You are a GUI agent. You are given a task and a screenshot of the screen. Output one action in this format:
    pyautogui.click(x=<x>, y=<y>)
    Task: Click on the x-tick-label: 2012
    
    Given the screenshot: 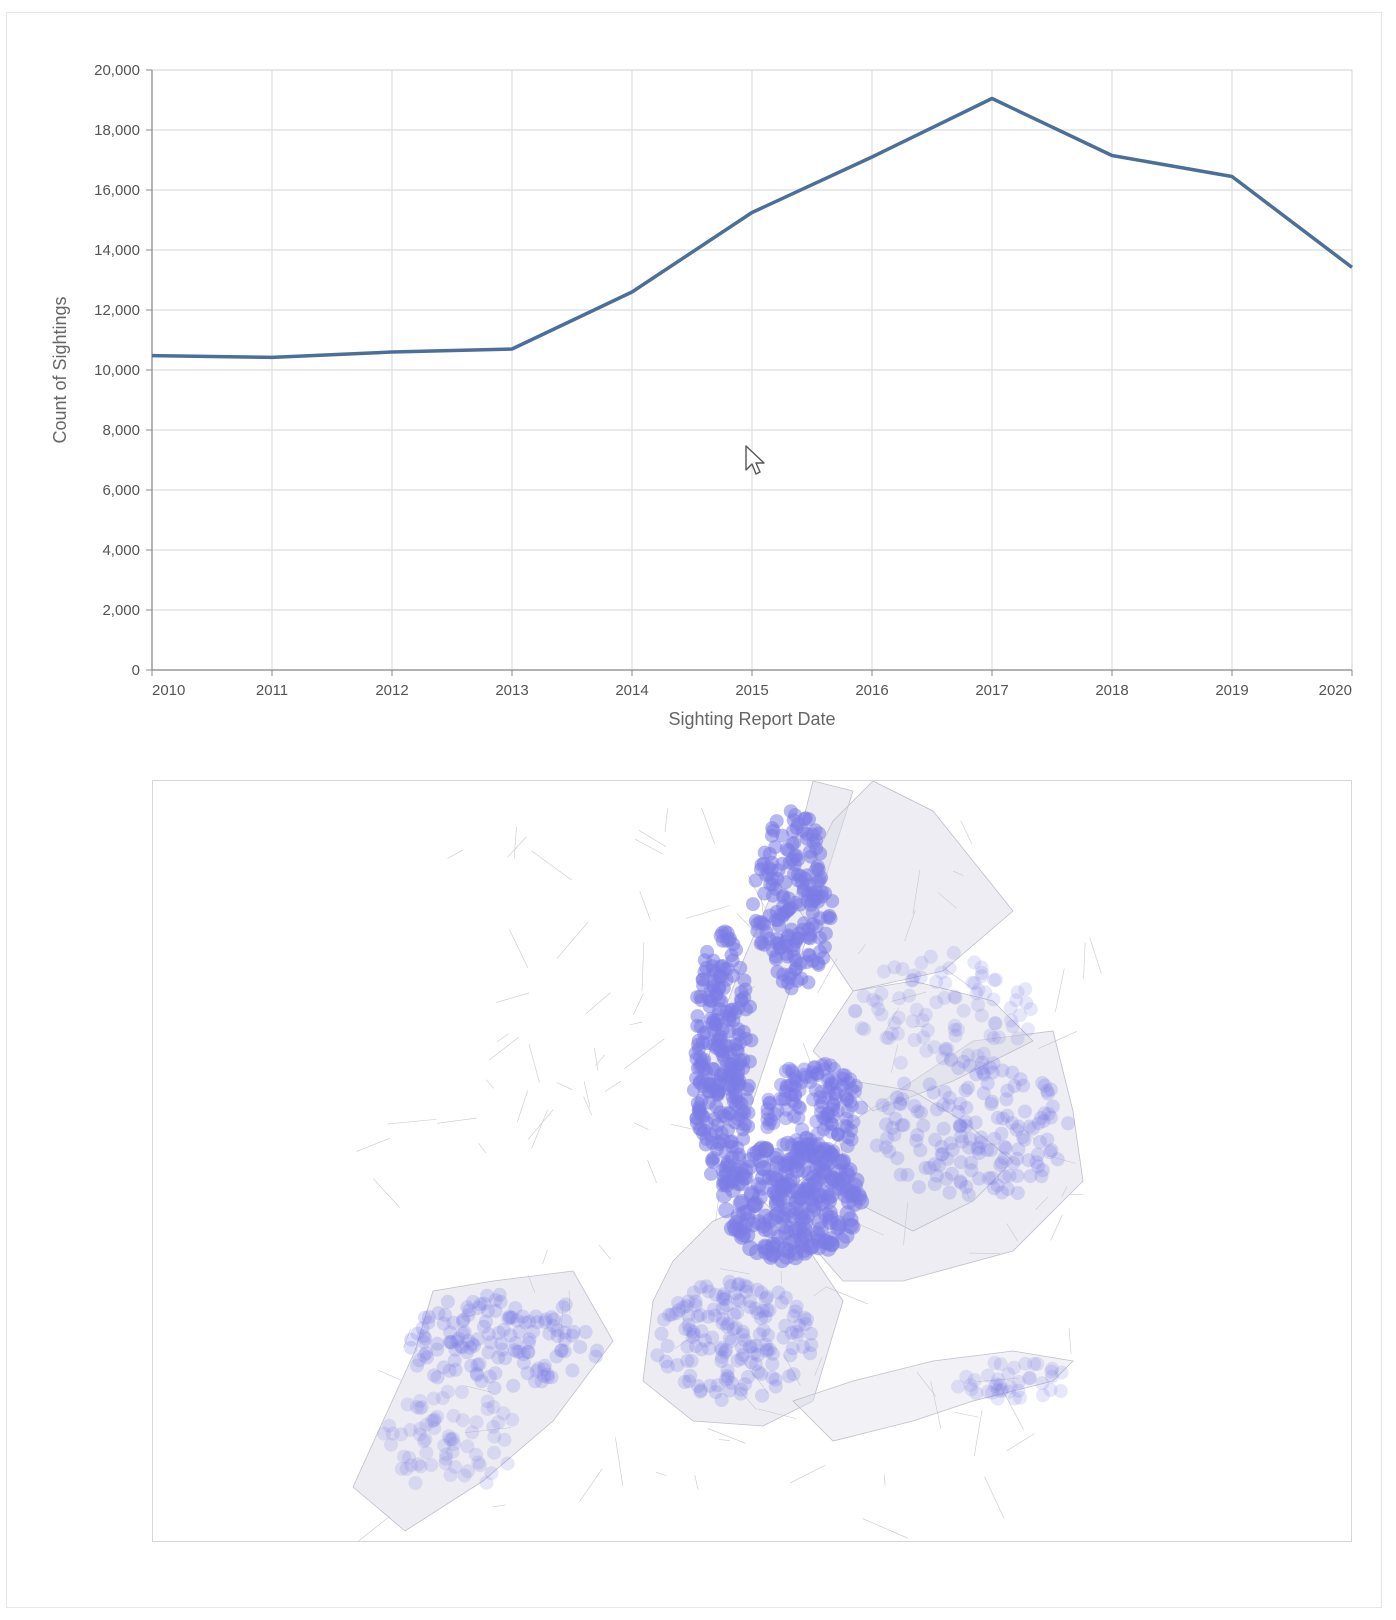 What is the action you would take?
    pyautogui.click(x=391, y=690)
    